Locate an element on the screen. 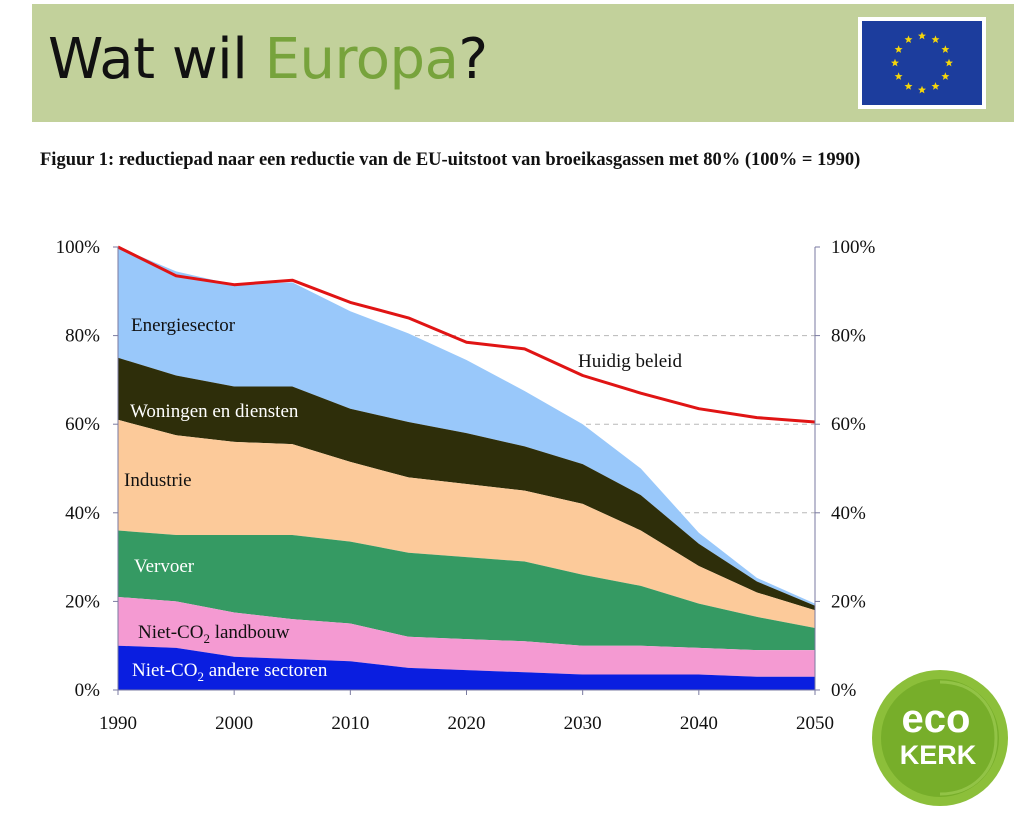 Image resolution: width=1024 pixels, height=826 pixels. logo-inner-disc is located at coordinates (940, 738).